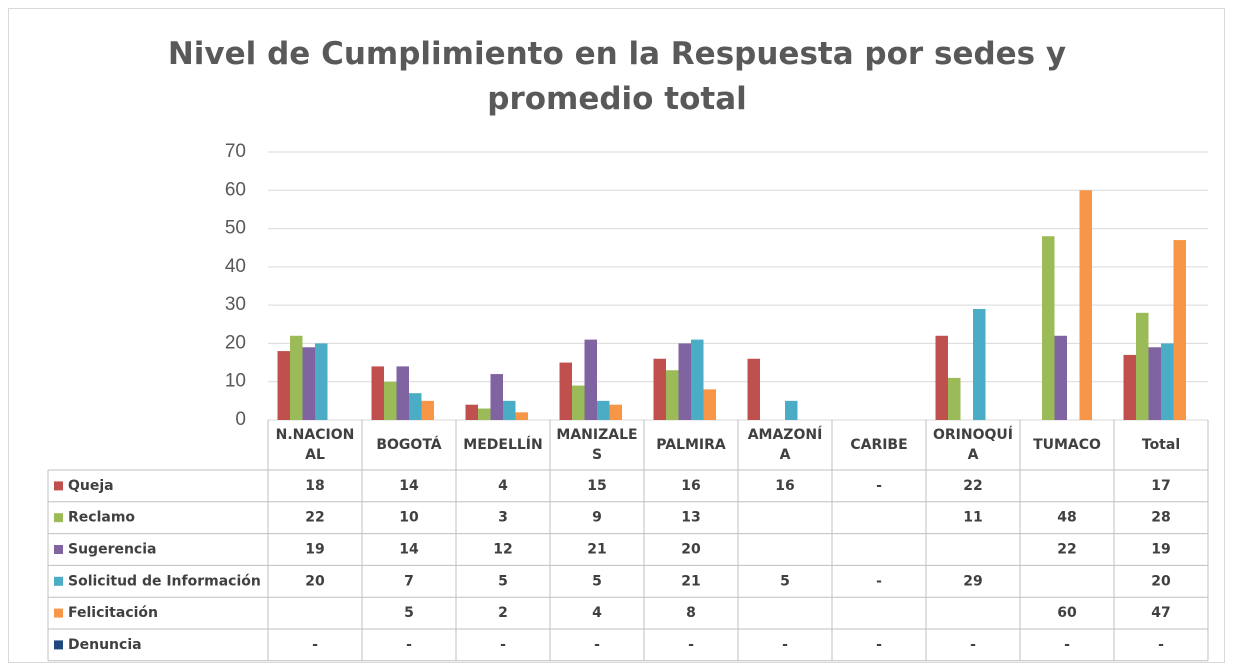  Describe the element at coordinates (972, 581) in the screenshot. I see `data-table-cell: 29` at that location.